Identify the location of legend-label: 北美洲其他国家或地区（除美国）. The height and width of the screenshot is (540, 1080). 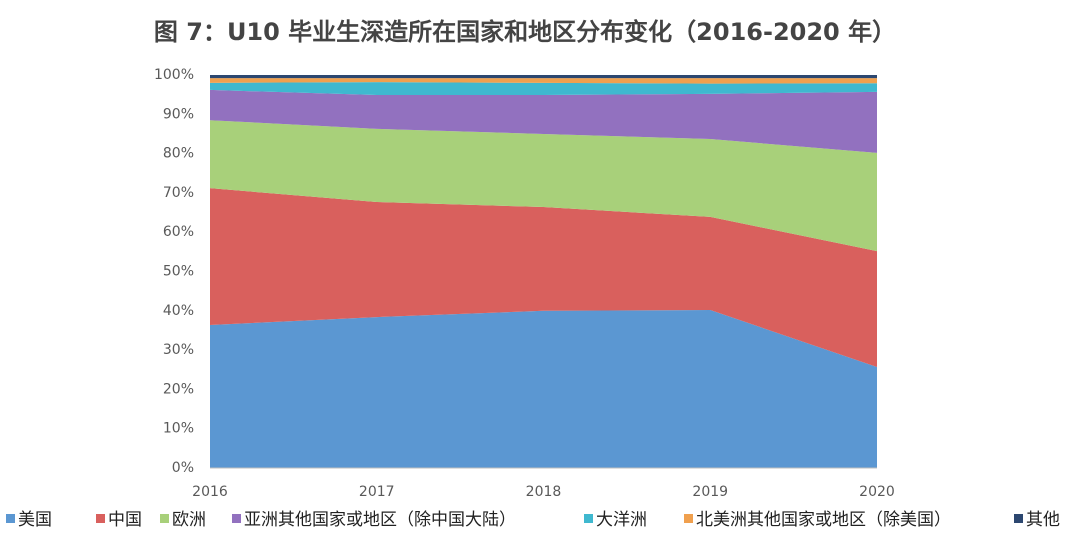
(823, 520).